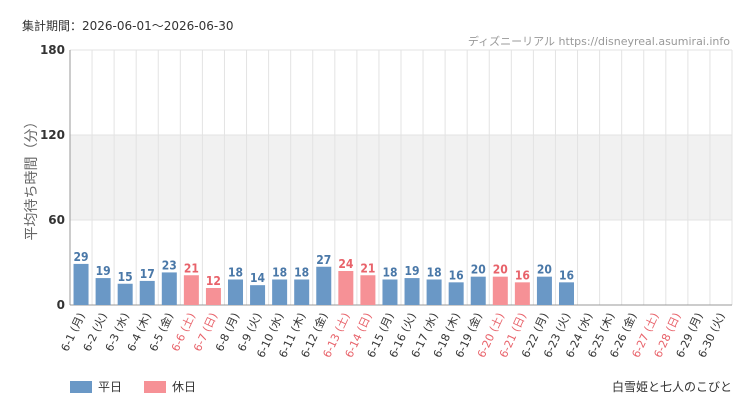 Image resolution: width=750 pixels, height=410 pixels. Describe the element at coordinates (56, 220) in the screenshot. I see `y-tick-label: 60` at that location.